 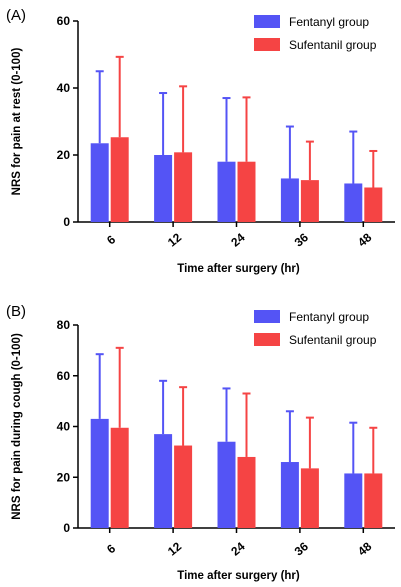 I want to click on panel-label: (B), so click(x=16, y=311).